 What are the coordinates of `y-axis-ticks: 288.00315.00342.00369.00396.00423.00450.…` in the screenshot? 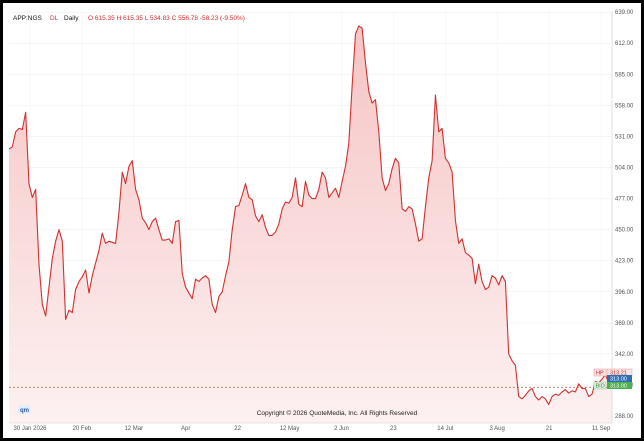 It's located at (624, 215).